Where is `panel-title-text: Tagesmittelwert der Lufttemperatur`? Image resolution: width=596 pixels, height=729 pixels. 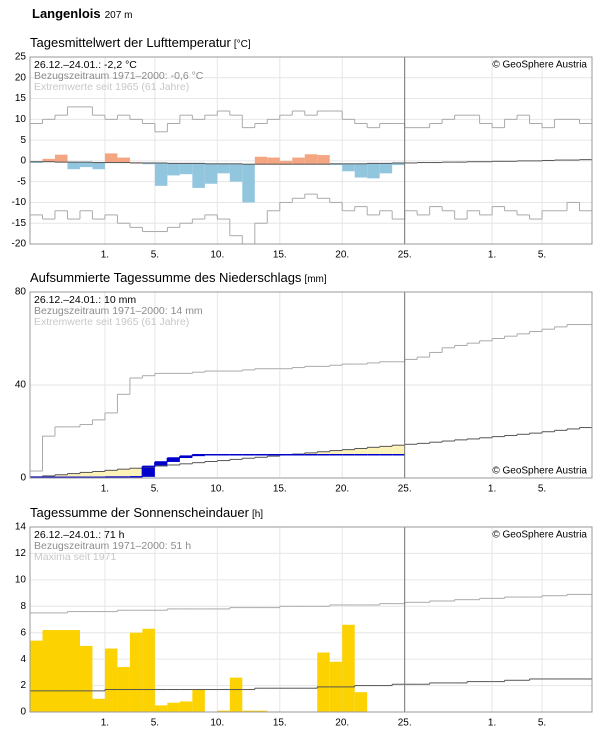
panel-title-text: Tagesmittelwert der Lufttemperatur is located at coordinates (131, 42).